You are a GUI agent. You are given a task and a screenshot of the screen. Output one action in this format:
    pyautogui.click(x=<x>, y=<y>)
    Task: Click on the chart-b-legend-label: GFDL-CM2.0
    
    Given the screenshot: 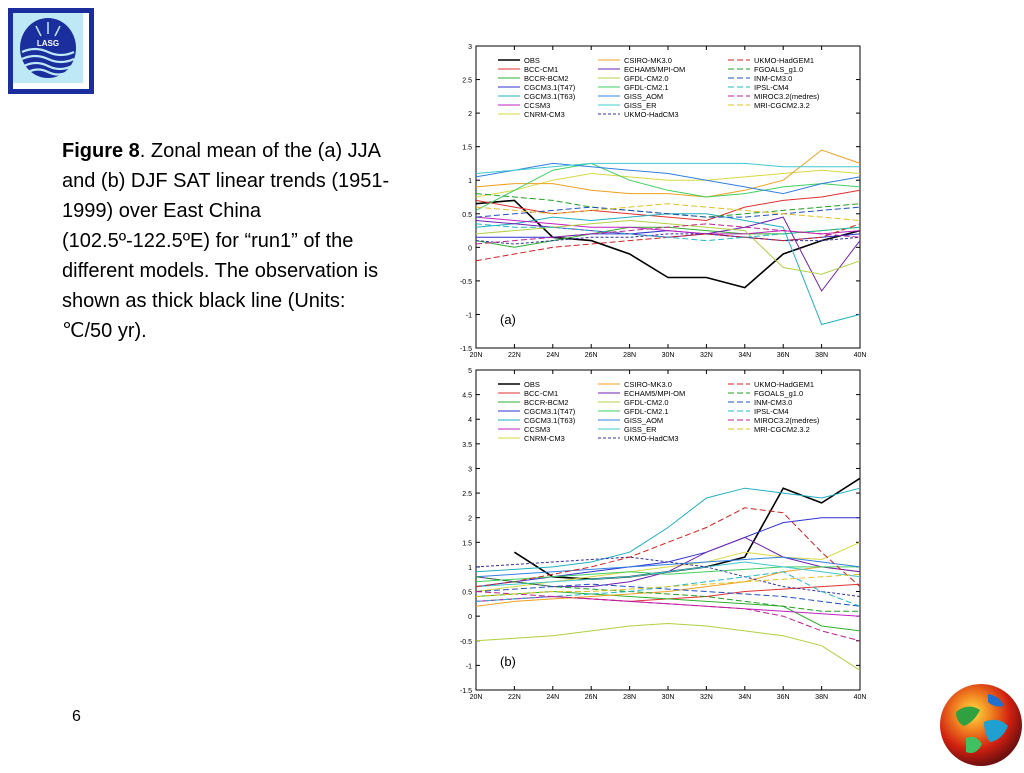 What is the action you would take?
    pyautogui.click(x=646, y=402)
    